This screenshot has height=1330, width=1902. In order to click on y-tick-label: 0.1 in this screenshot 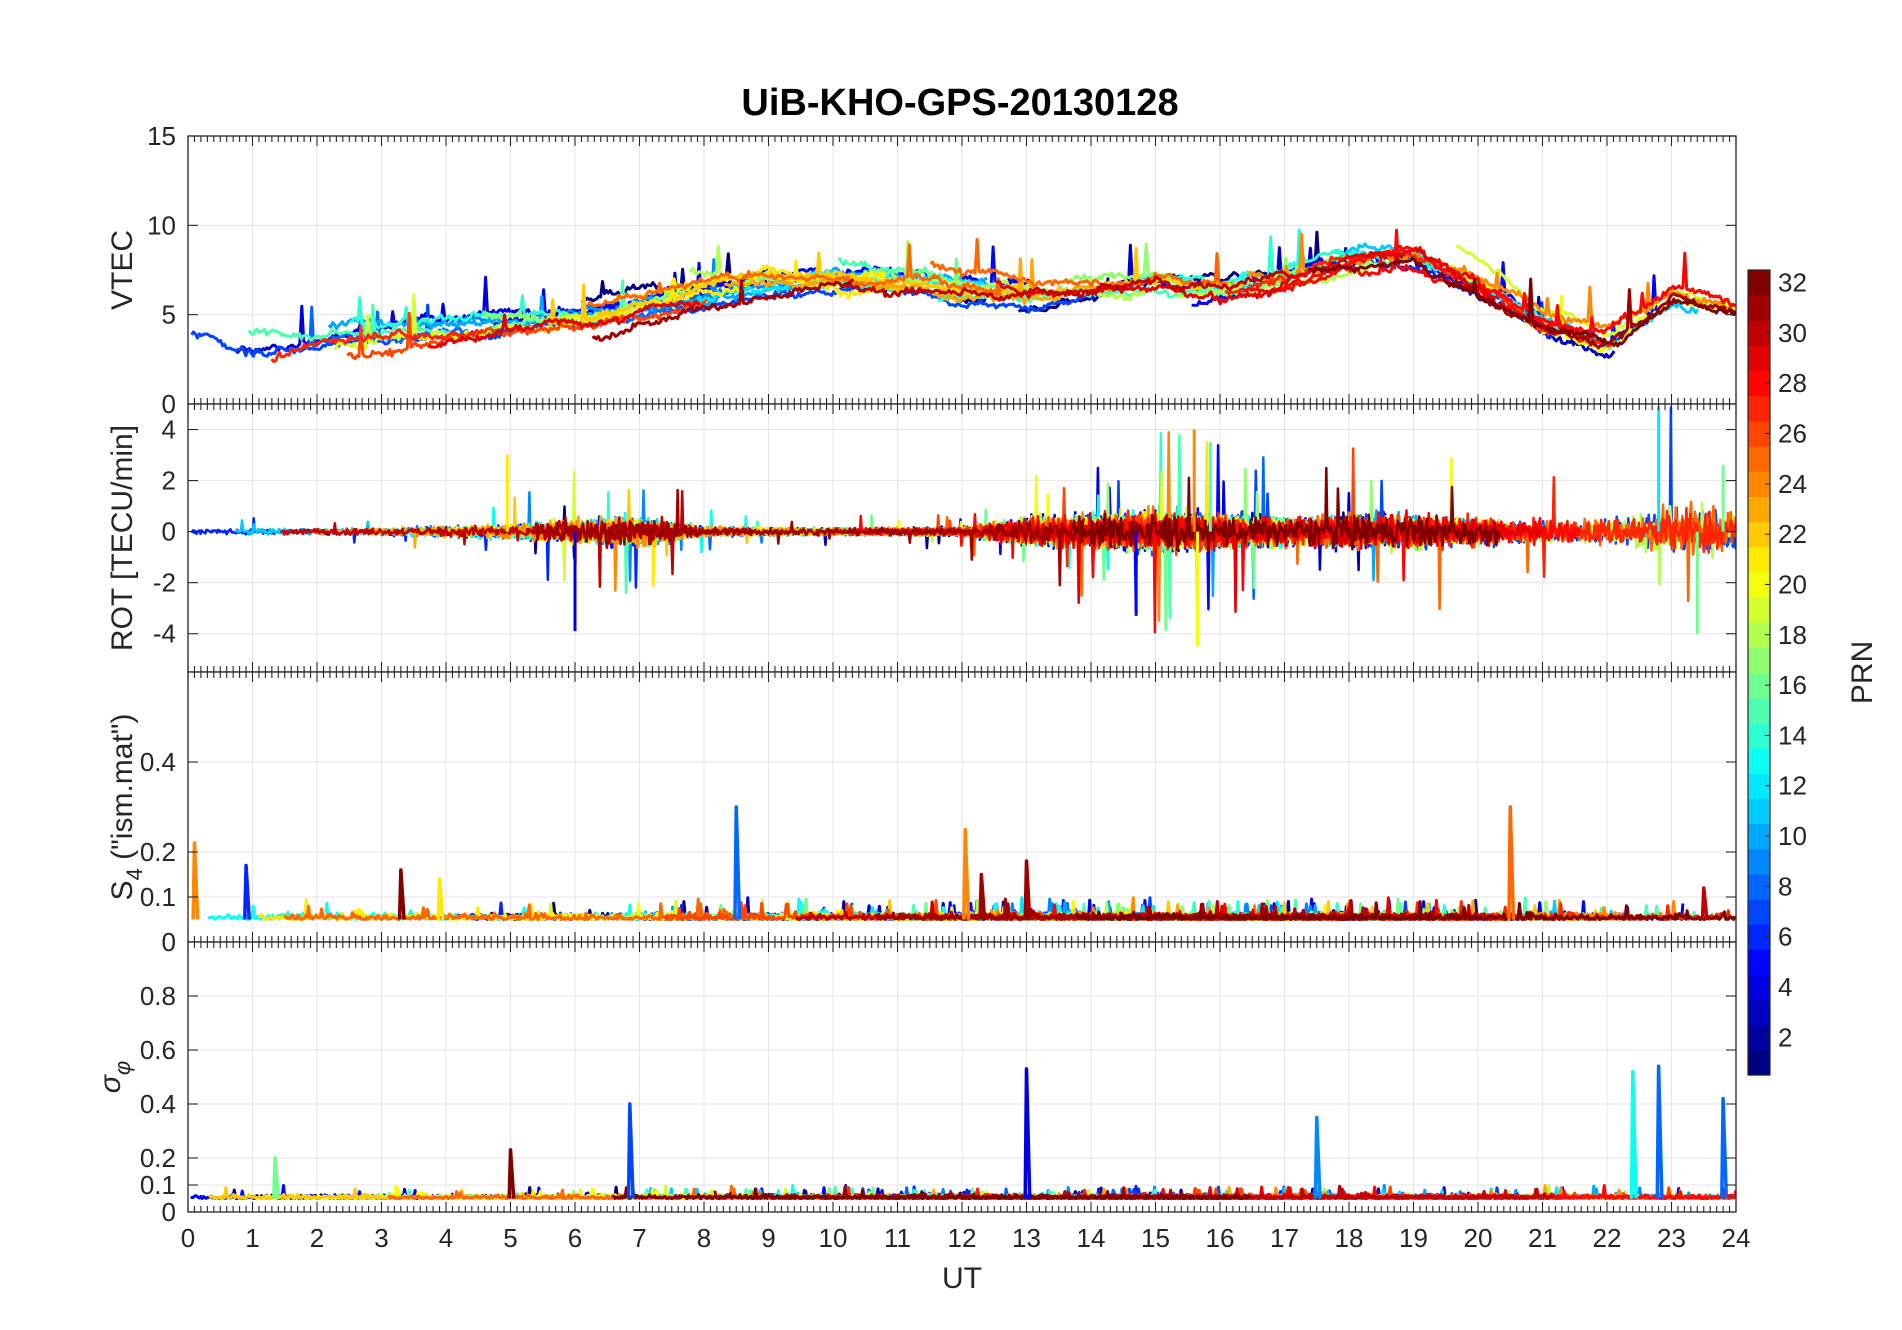, I will do `click(158, 897)`.